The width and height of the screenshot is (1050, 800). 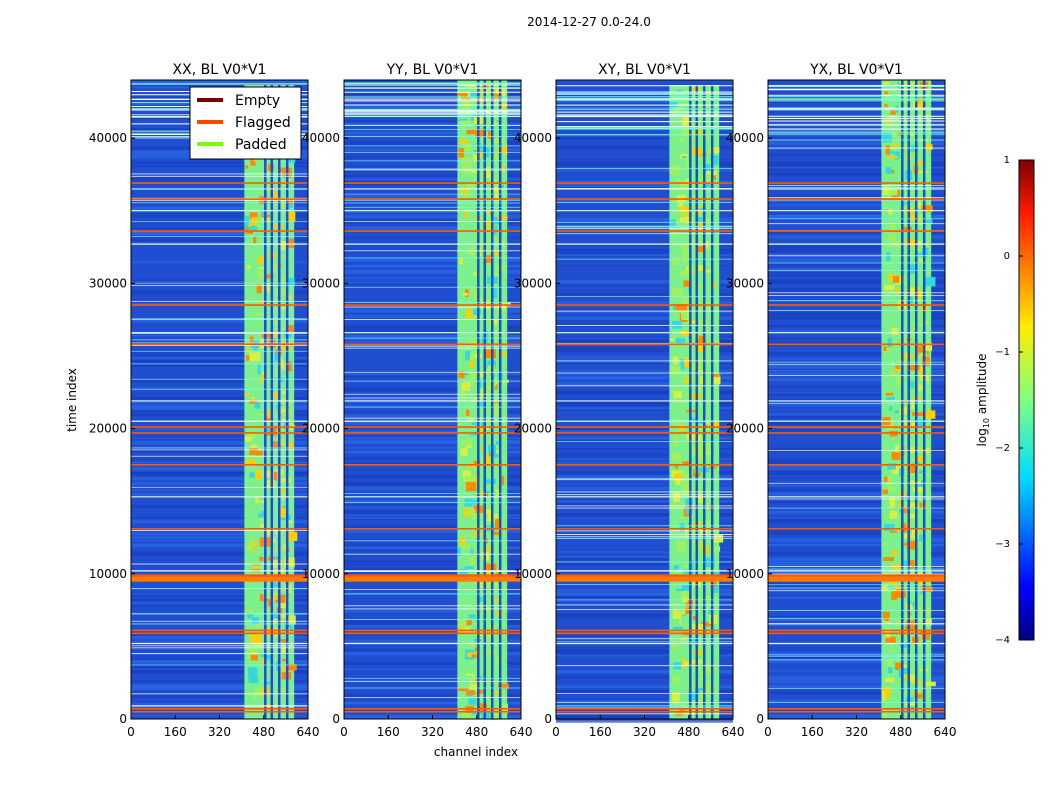 I want to click on x-tick-label: 320, so click(x=856, y=732).